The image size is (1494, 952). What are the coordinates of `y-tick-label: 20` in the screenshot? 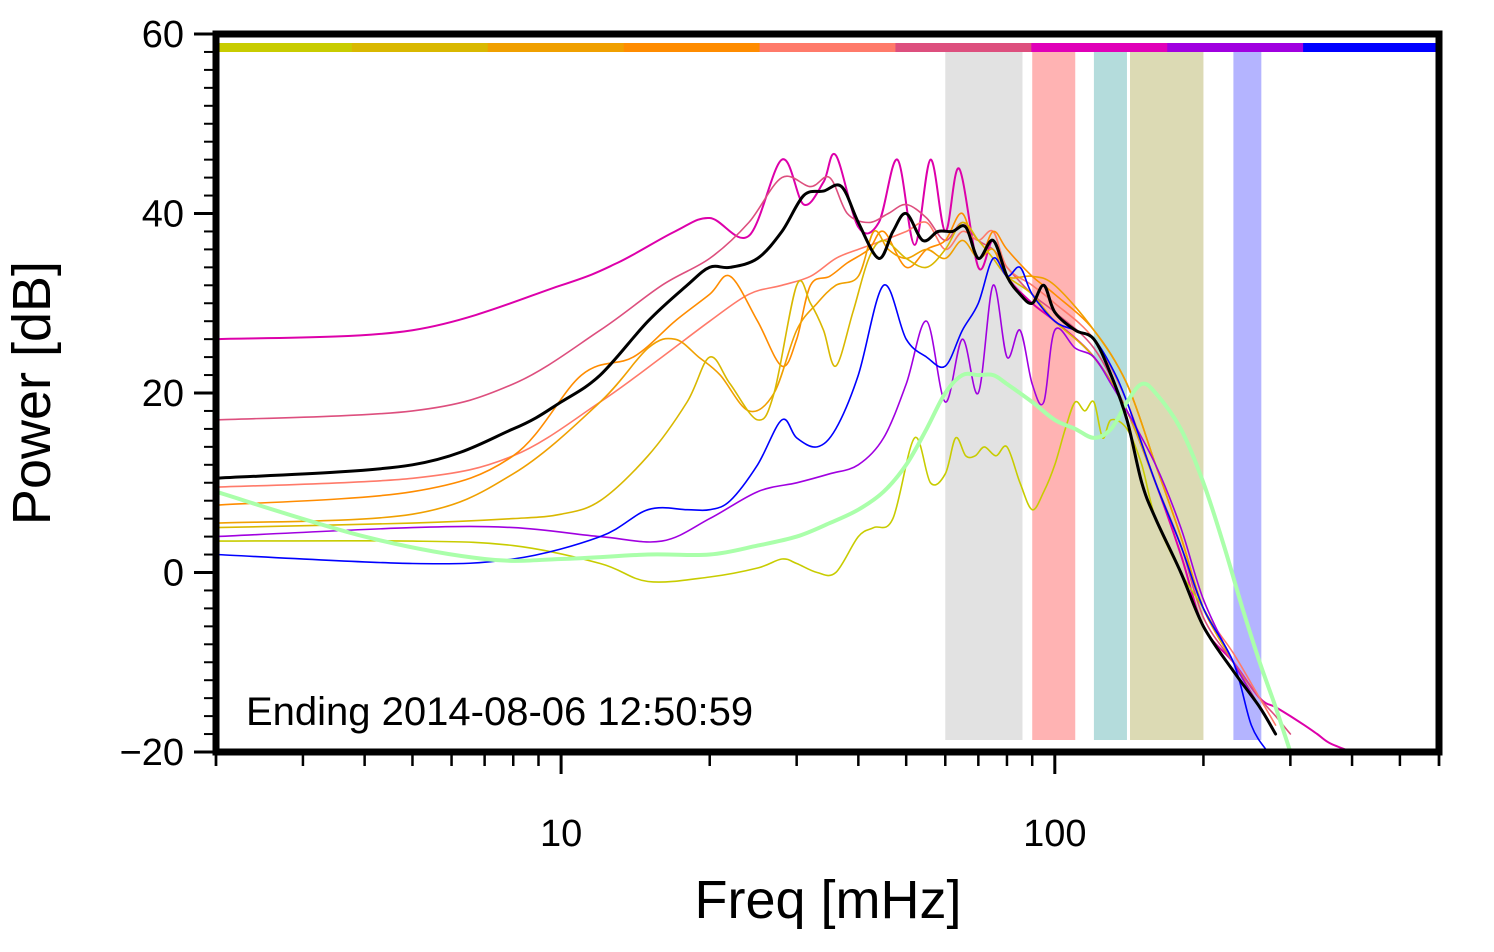 It's located at (163, 394).